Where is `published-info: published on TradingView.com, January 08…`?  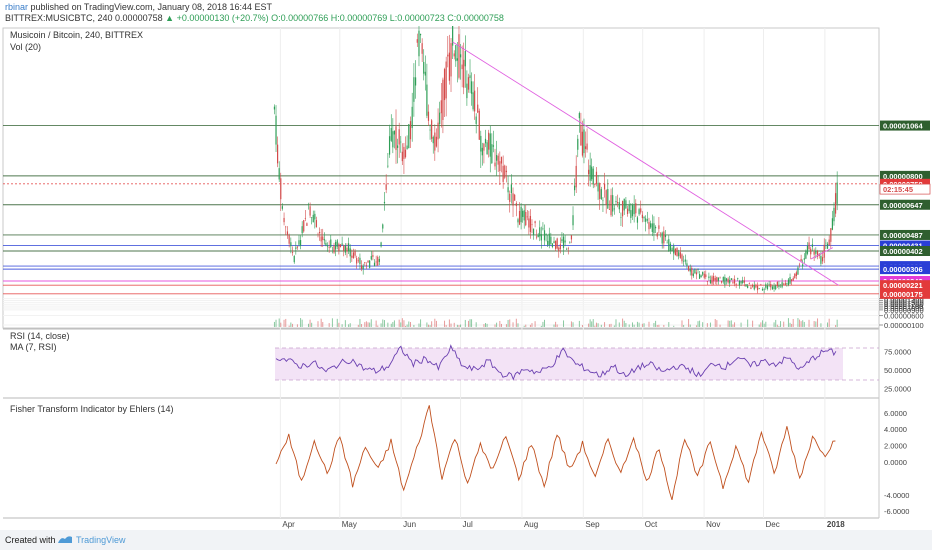
published-info: published on TradingView.com, January 08… is located at coordinates (151, 7).